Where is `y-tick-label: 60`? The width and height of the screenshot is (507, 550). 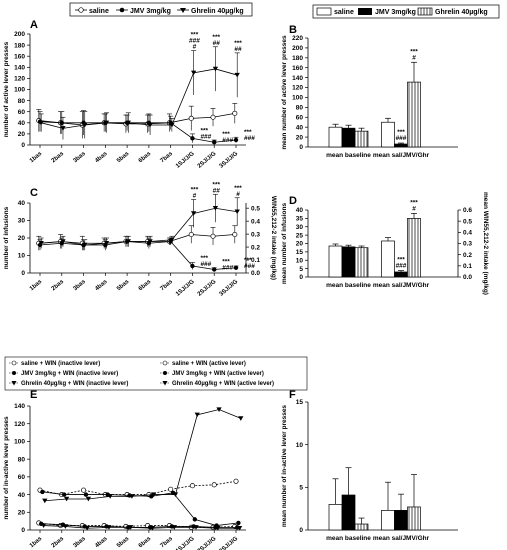
y-tick-label: 60 is located at coordinates (22, 477).